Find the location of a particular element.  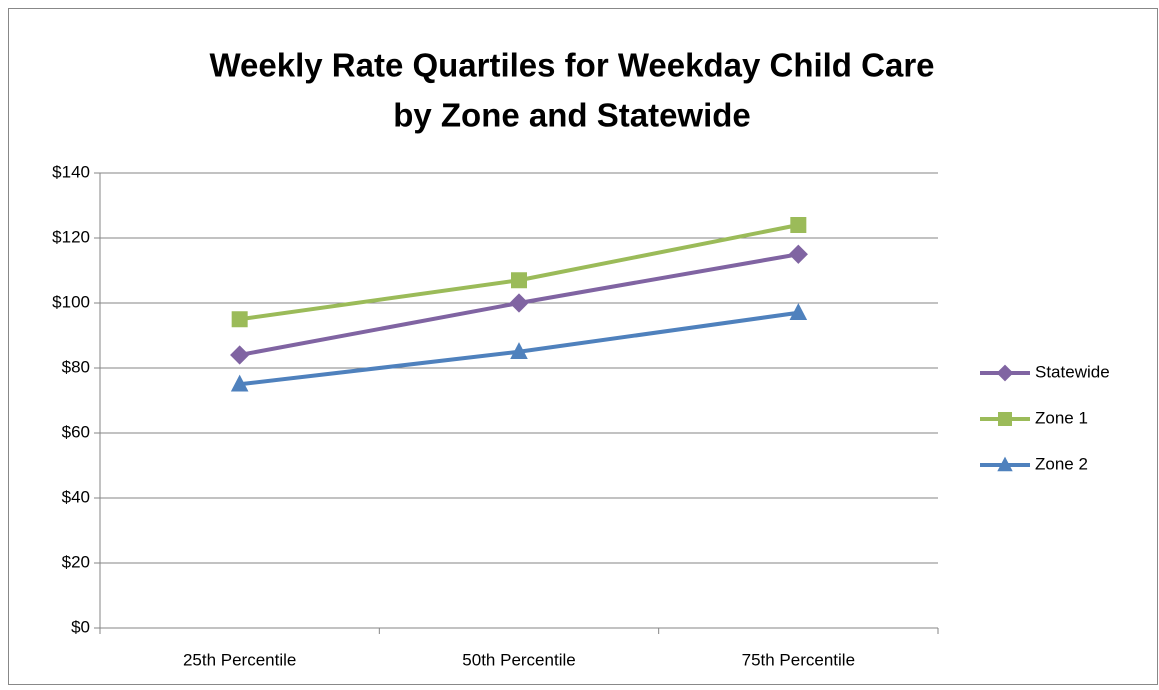

legend-label: Zone 1 is located at coordinates (1061, 417).